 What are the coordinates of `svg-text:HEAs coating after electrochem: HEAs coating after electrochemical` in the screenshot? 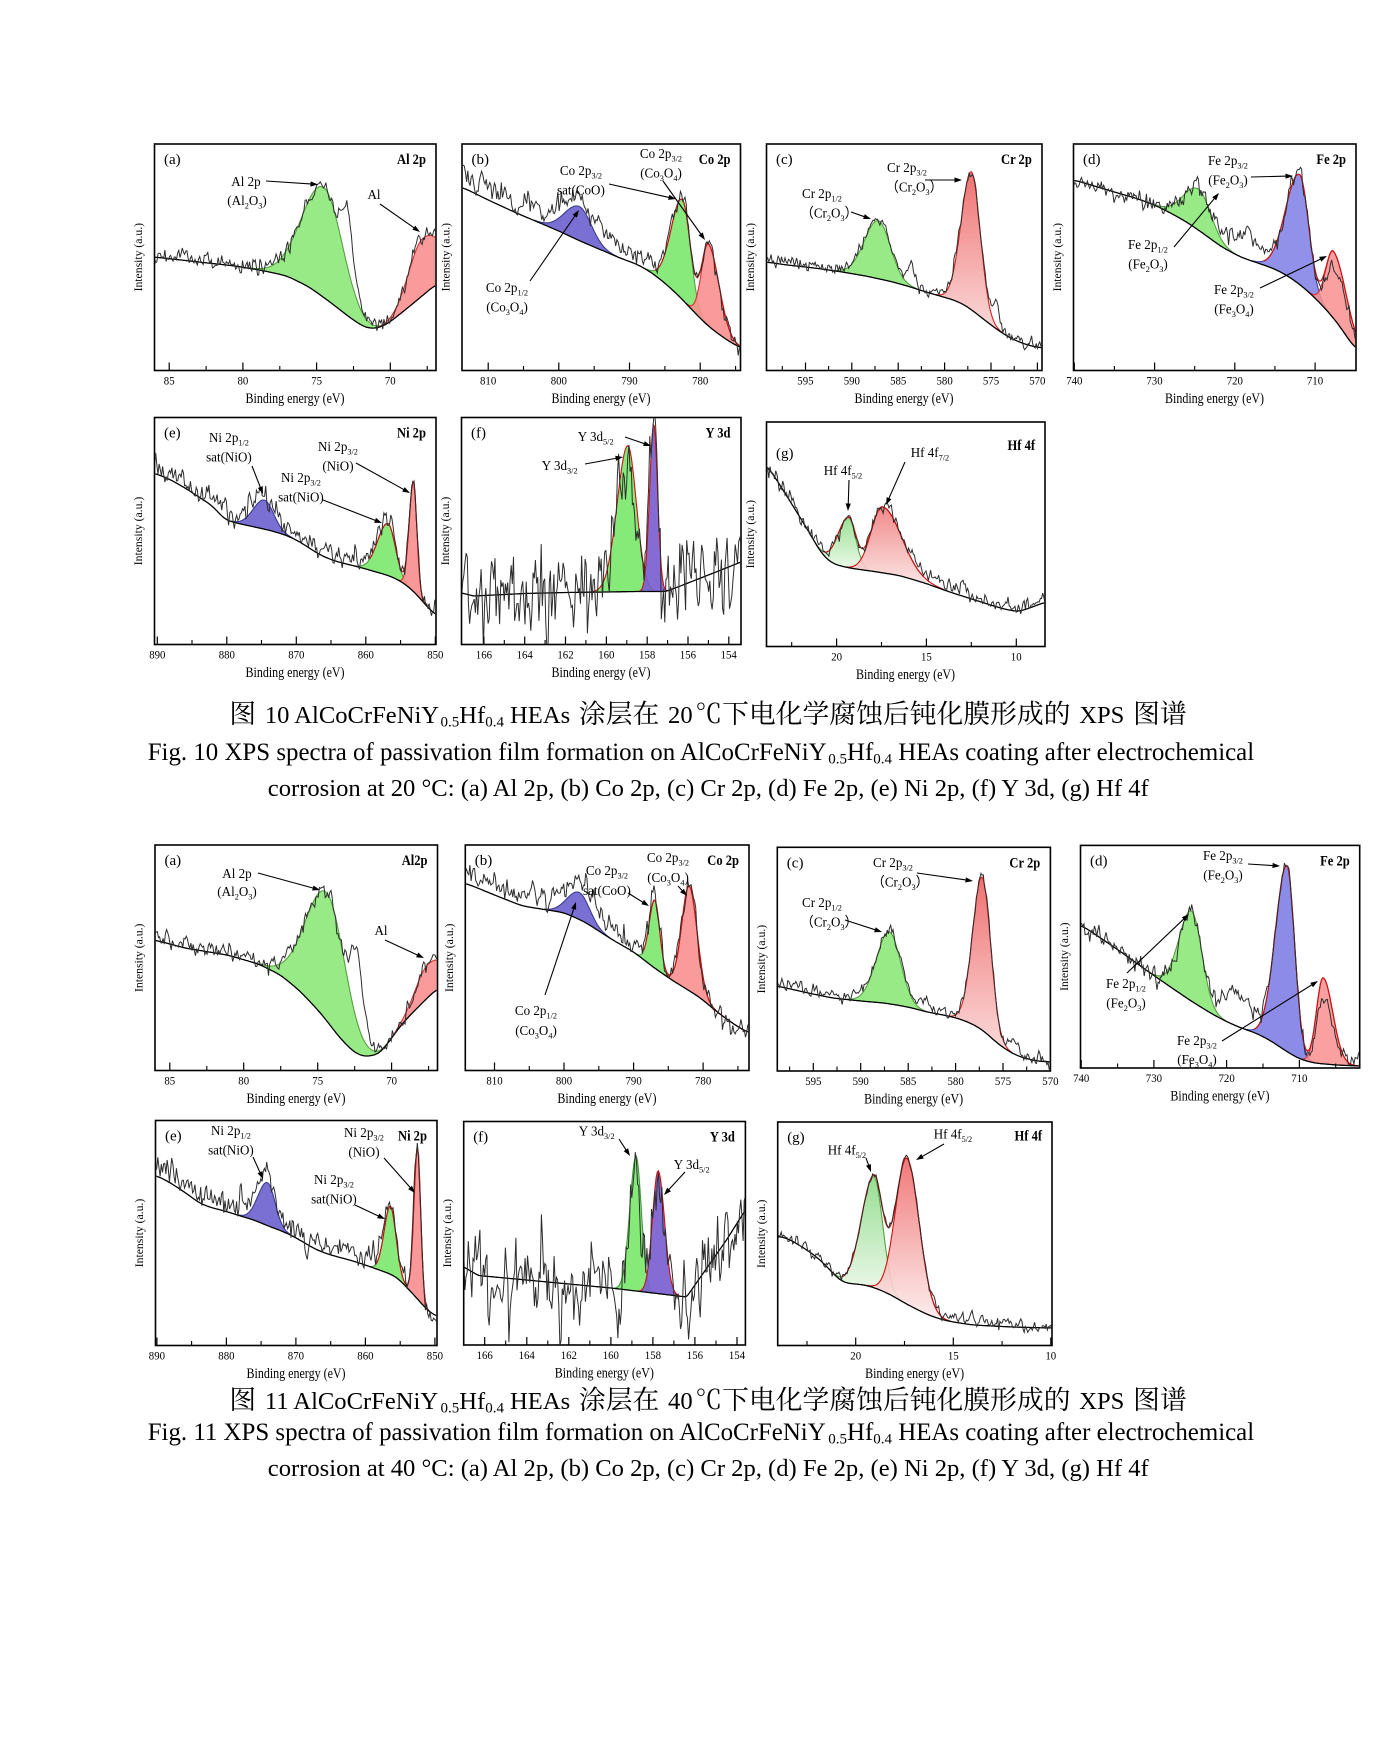 It's located at (1073, 1432).